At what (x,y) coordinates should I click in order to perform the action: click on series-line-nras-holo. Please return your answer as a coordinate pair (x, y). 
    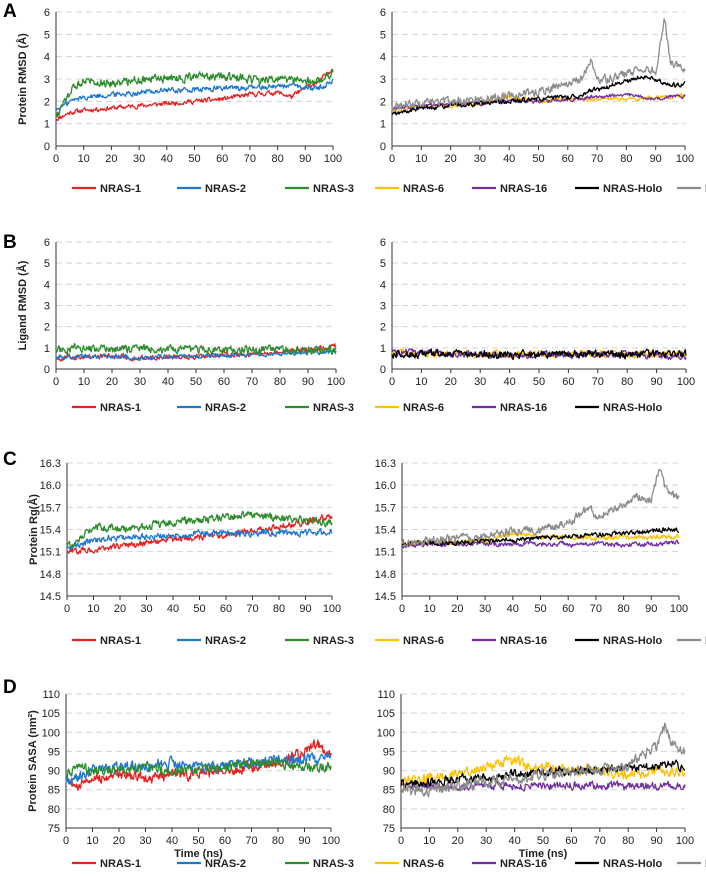
    Looking at the image, I should click on (538, 95).